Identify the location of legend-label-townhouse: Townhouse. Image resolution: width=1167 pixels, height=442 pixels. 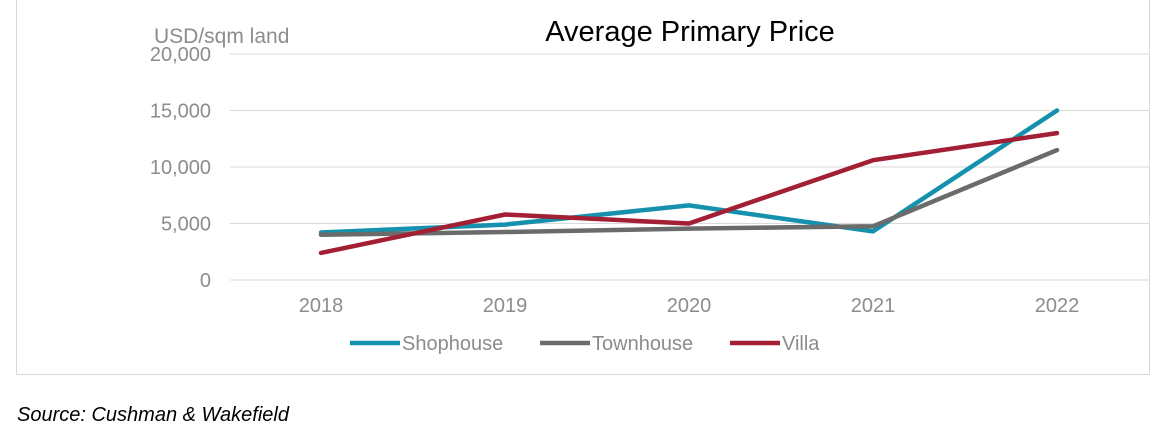
(642, 344).